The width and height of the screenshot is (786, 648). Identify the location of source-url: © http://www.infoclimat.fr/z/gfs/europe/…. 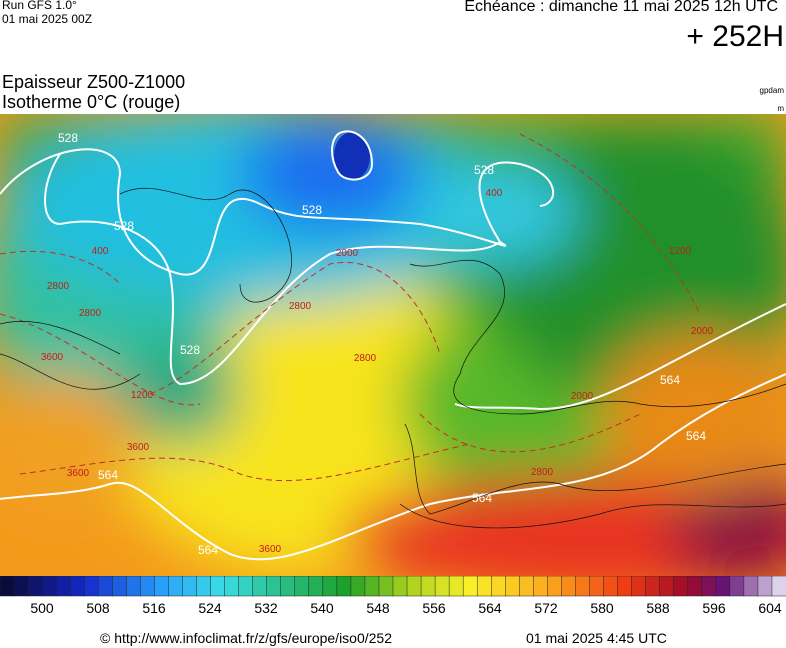
(246, 638).